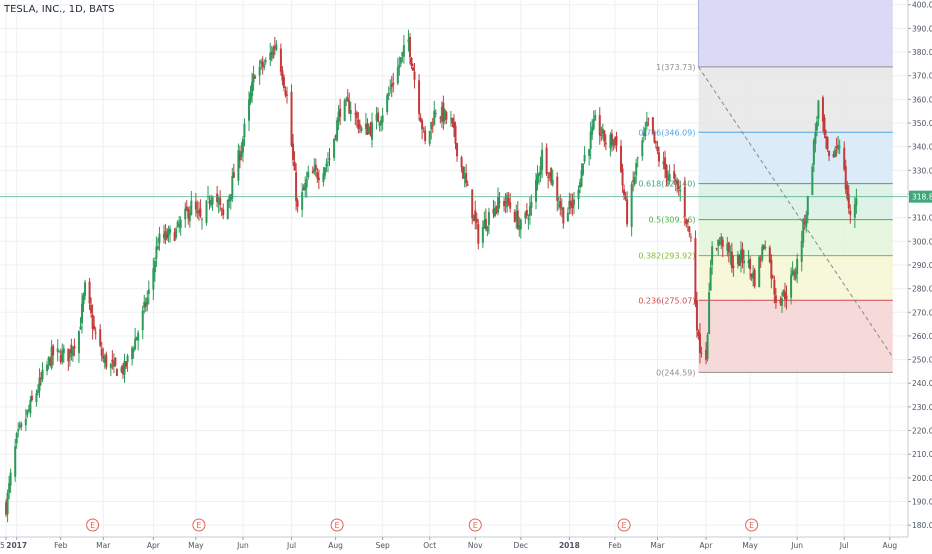 This screenshot has height=554, width=932. What do you see at coordinates (16, 545) in the screenshot?
I see `x-tick-label: 2017` at bounding box center [16, 545].